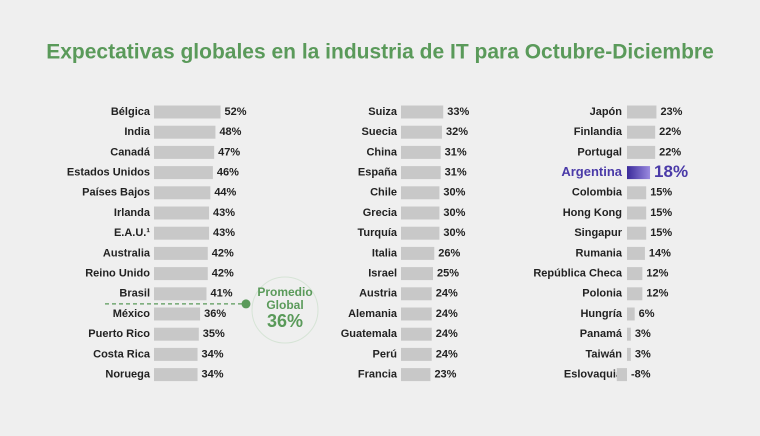 Image resolution: width=760 pixels, height=436 pixels. What do you see at coordinates (601, 314) in the screenshot?
I see `category-label: Hungría` at bounding box center [601, 314].